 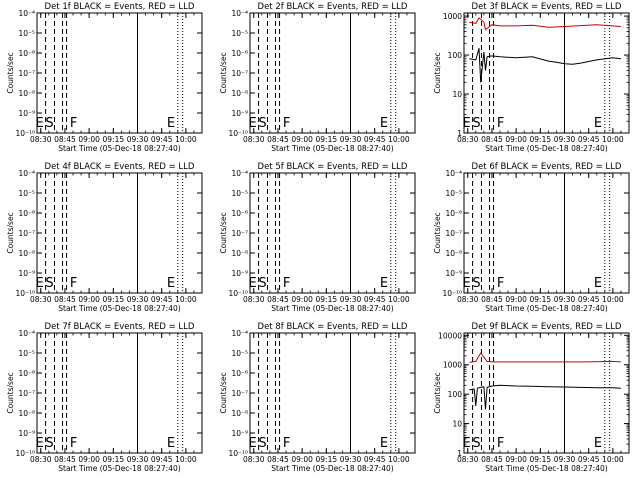 I want to click on y-tick-label: 100, so click(x=455, y=394).